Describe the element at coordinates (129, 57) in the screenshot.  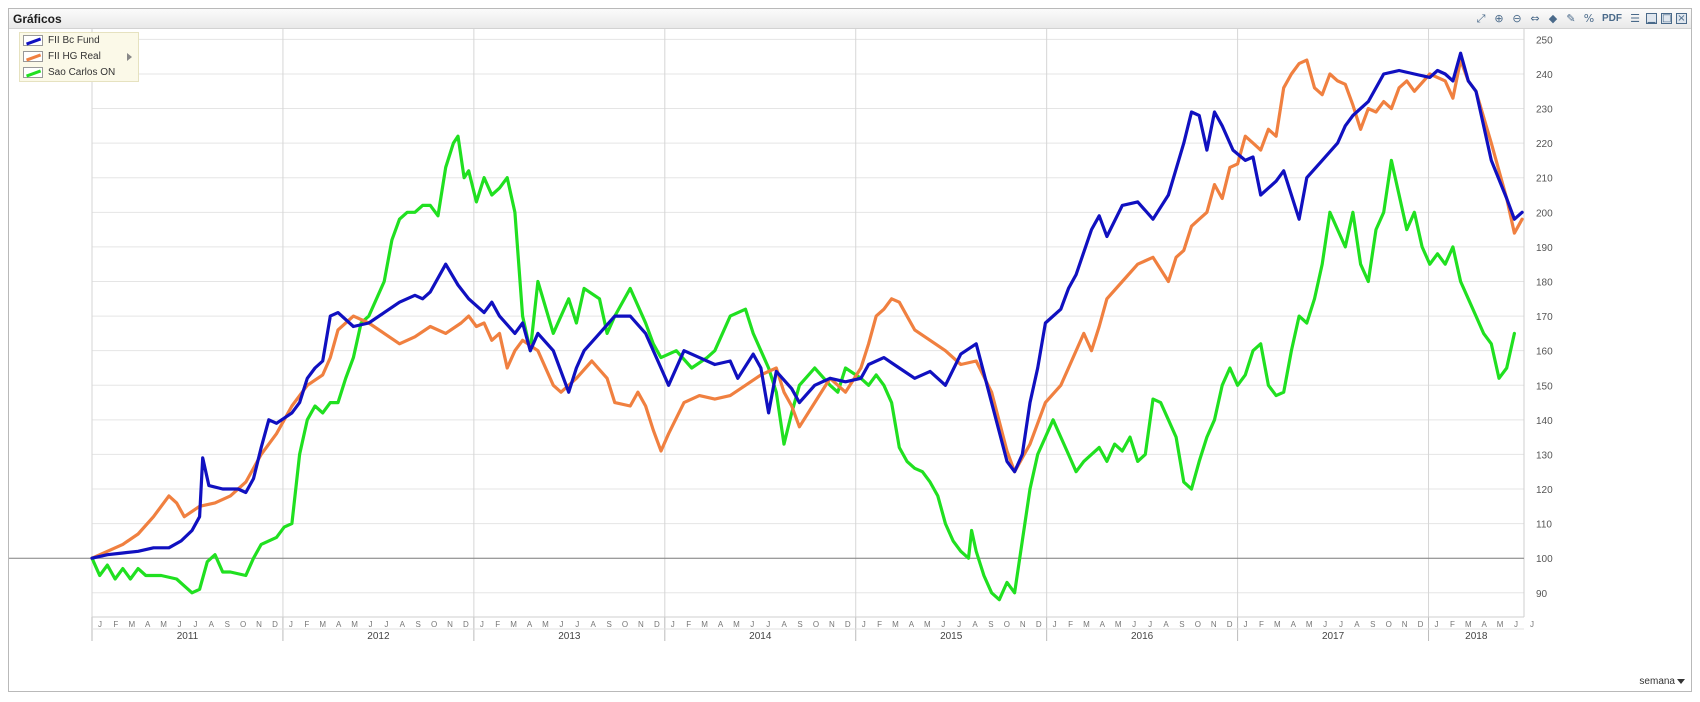
I see `legend-expand-arrow-icon` at that location.